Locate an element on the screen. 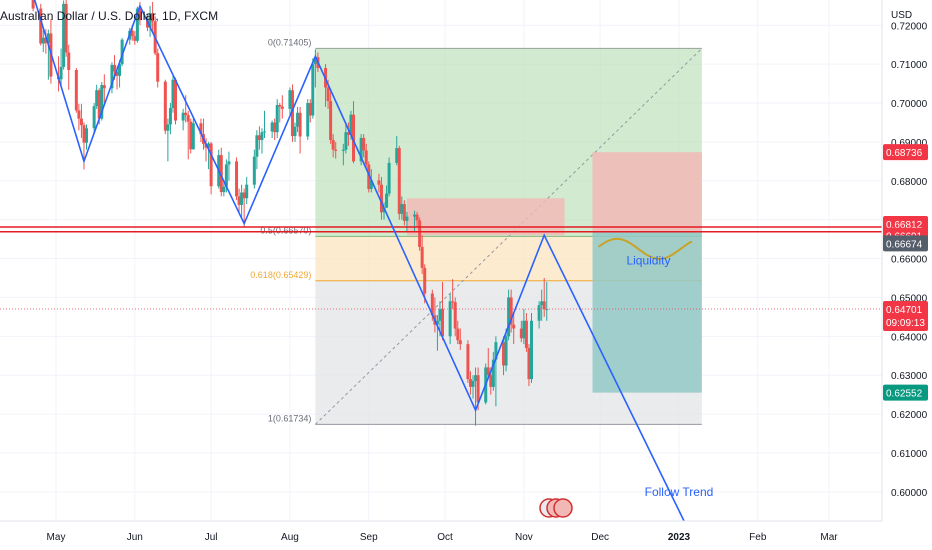 Image resolution: width=932 pixels, height=550 pixels. supply-zone is located at coordinates (485, 217).